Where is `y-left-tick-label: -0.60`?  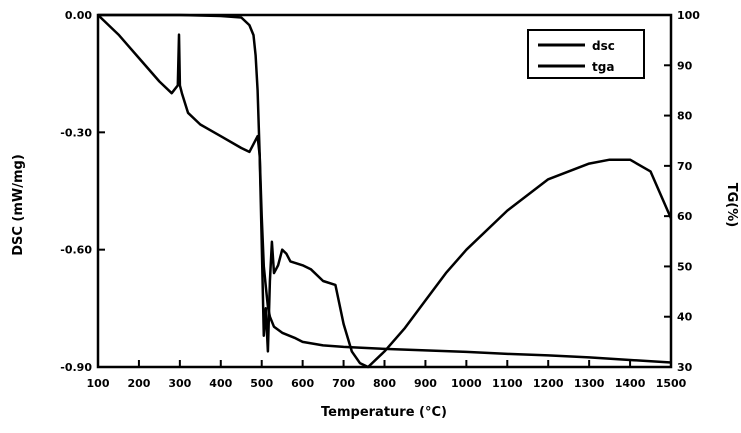
y-left-tick-label: -0.60 is located at coordinates (76, 250).